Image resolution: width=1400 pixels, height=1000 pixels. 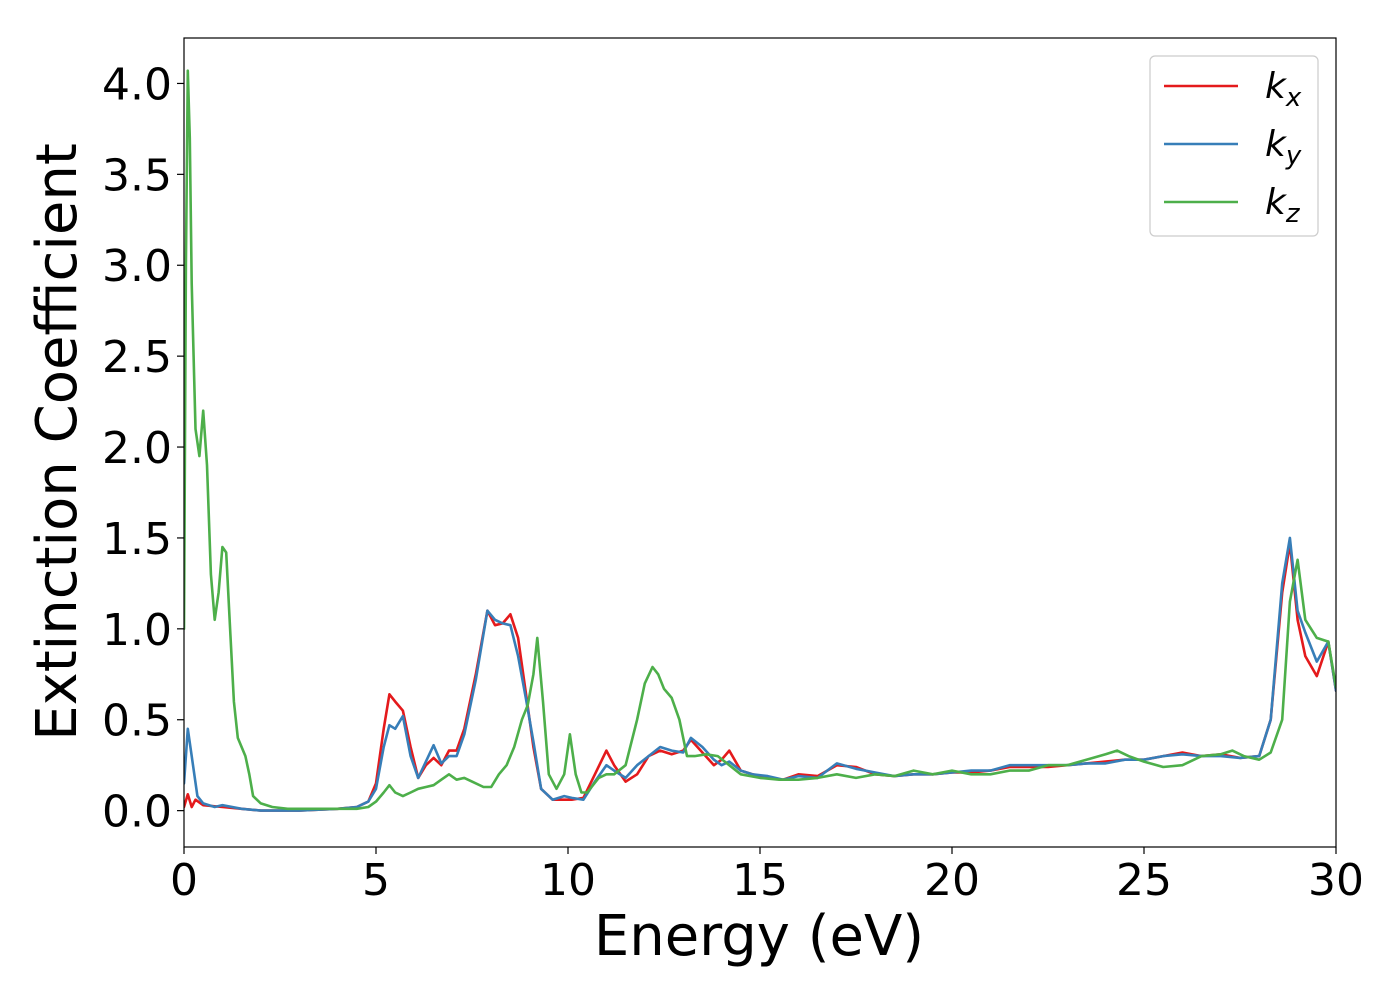 What do you see at coordinates (137, 630) in the screenshot?
I see `y-tick-label: 1.0` at bounding box center [137, 630].